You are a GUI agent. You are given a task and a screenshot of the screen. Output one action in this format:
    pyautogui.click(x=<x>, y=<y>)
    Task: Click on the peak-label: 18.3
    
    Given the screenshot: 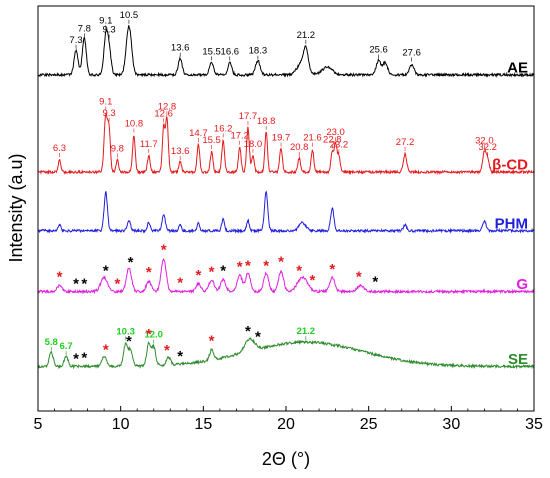 What is the action you would take?
    pyautogui.click(x=258, y=51)
    